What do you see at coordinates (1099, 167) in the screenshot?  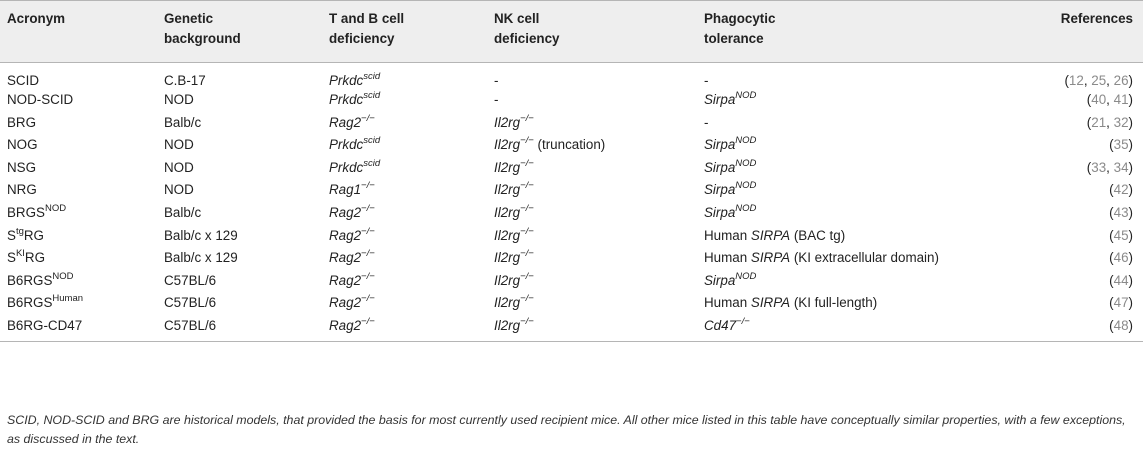 I see `reference-link: 33` at bounding box center [1099, 167].